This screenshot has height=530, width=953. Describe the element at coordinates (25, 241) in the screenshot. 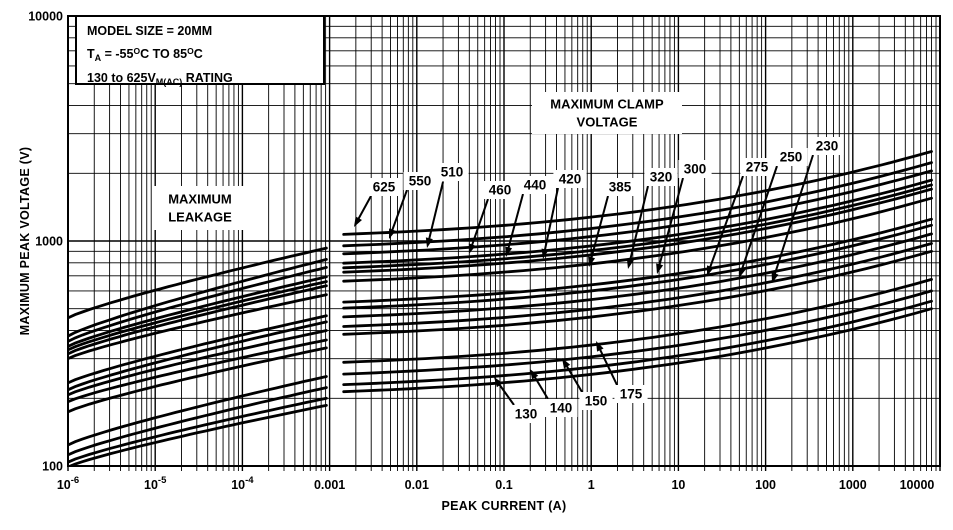

I see `y-axis-title: MAXIMUM PEAK VOLTAGE (V)` at that location.